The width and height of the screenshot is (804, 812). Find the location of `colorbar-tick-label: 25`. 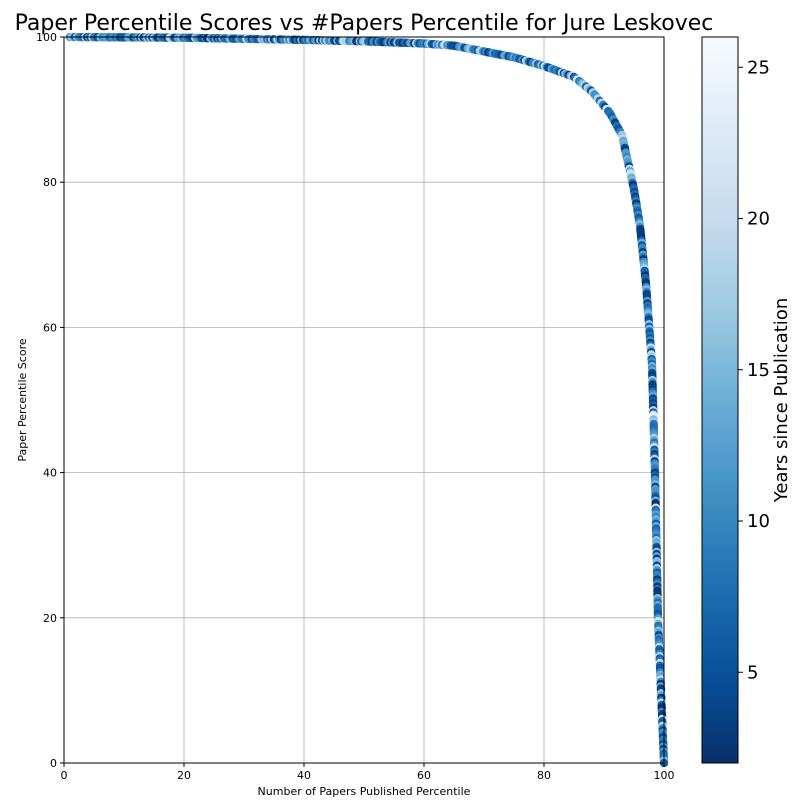

colorbar-tick-label: 25 is located at coordinates (758, 67).